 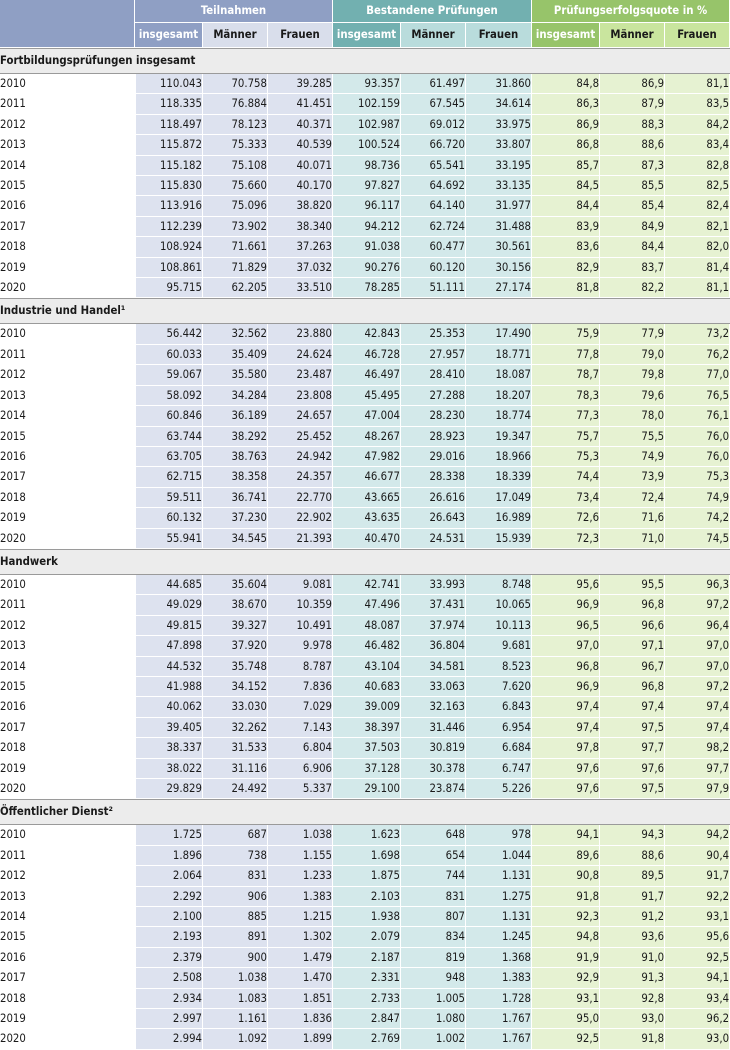 What do you see at coordinates (499, 375) in the screenshot?
I see `value-cell: 18.087` at bounding box center [499, 375].